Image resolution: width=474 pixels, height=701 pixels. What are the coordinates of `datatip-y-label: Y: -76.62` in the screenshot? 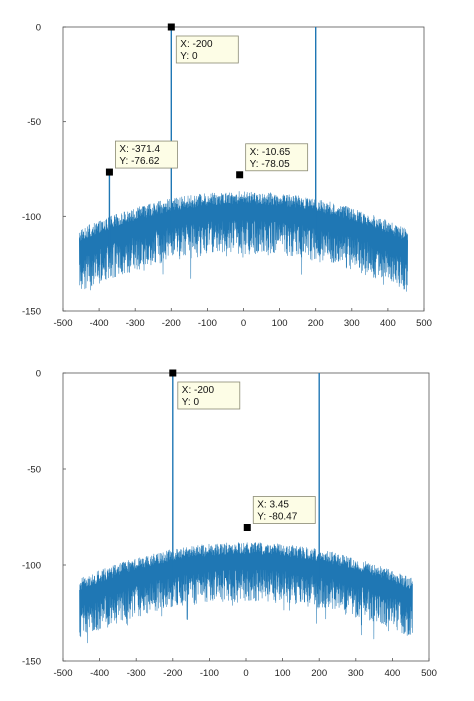 It's located at (139, 161).